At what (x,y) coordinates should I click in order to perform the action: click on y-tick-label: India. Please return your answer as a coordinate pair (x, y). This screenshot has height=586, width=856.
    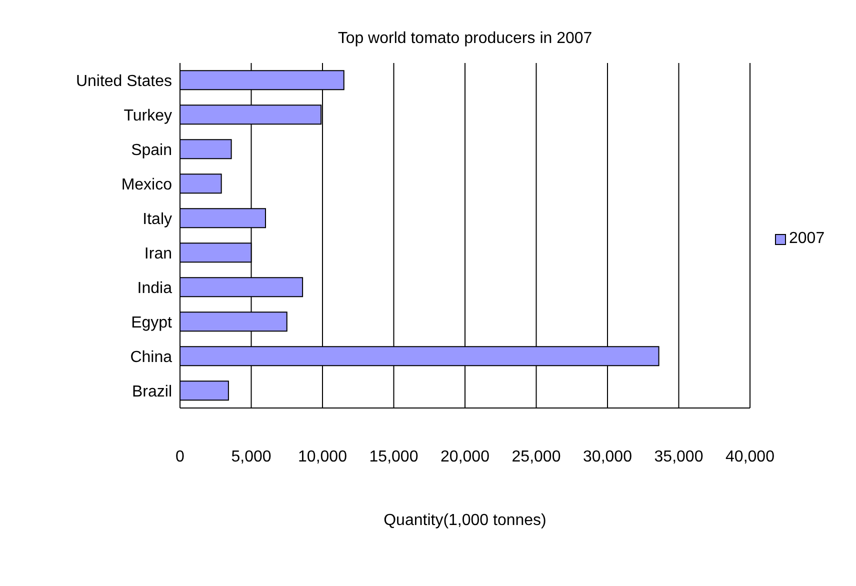
    Looking at the image, I should click on (154, 288).